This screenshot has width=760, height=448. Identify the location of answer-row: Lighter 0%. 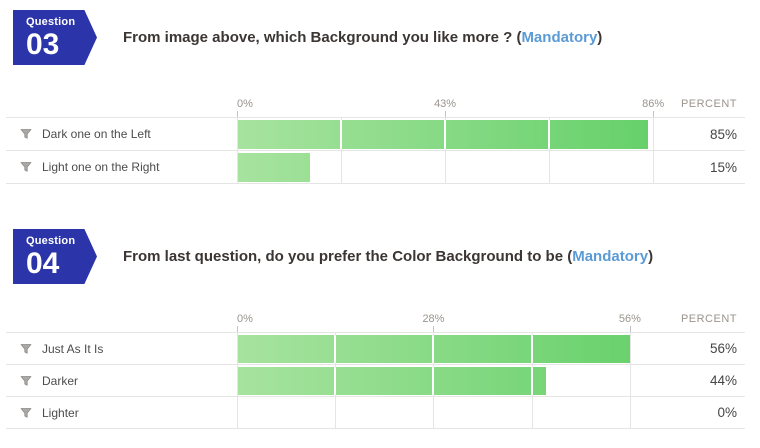
(375, 413).